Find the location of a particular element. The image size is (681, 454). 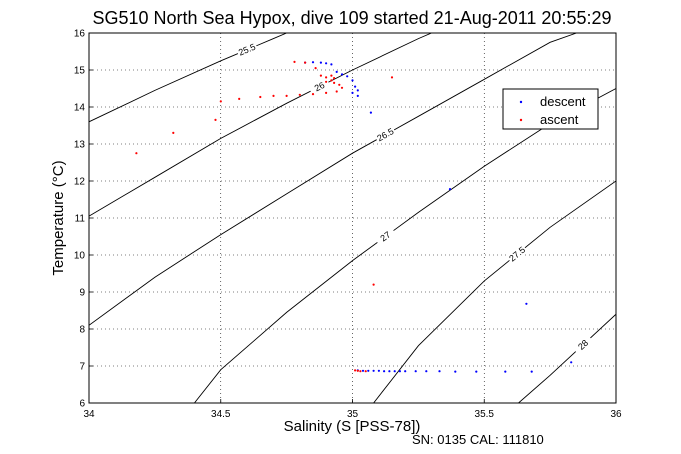

y-tick-label: 7 is located at coordinates (82, 367).